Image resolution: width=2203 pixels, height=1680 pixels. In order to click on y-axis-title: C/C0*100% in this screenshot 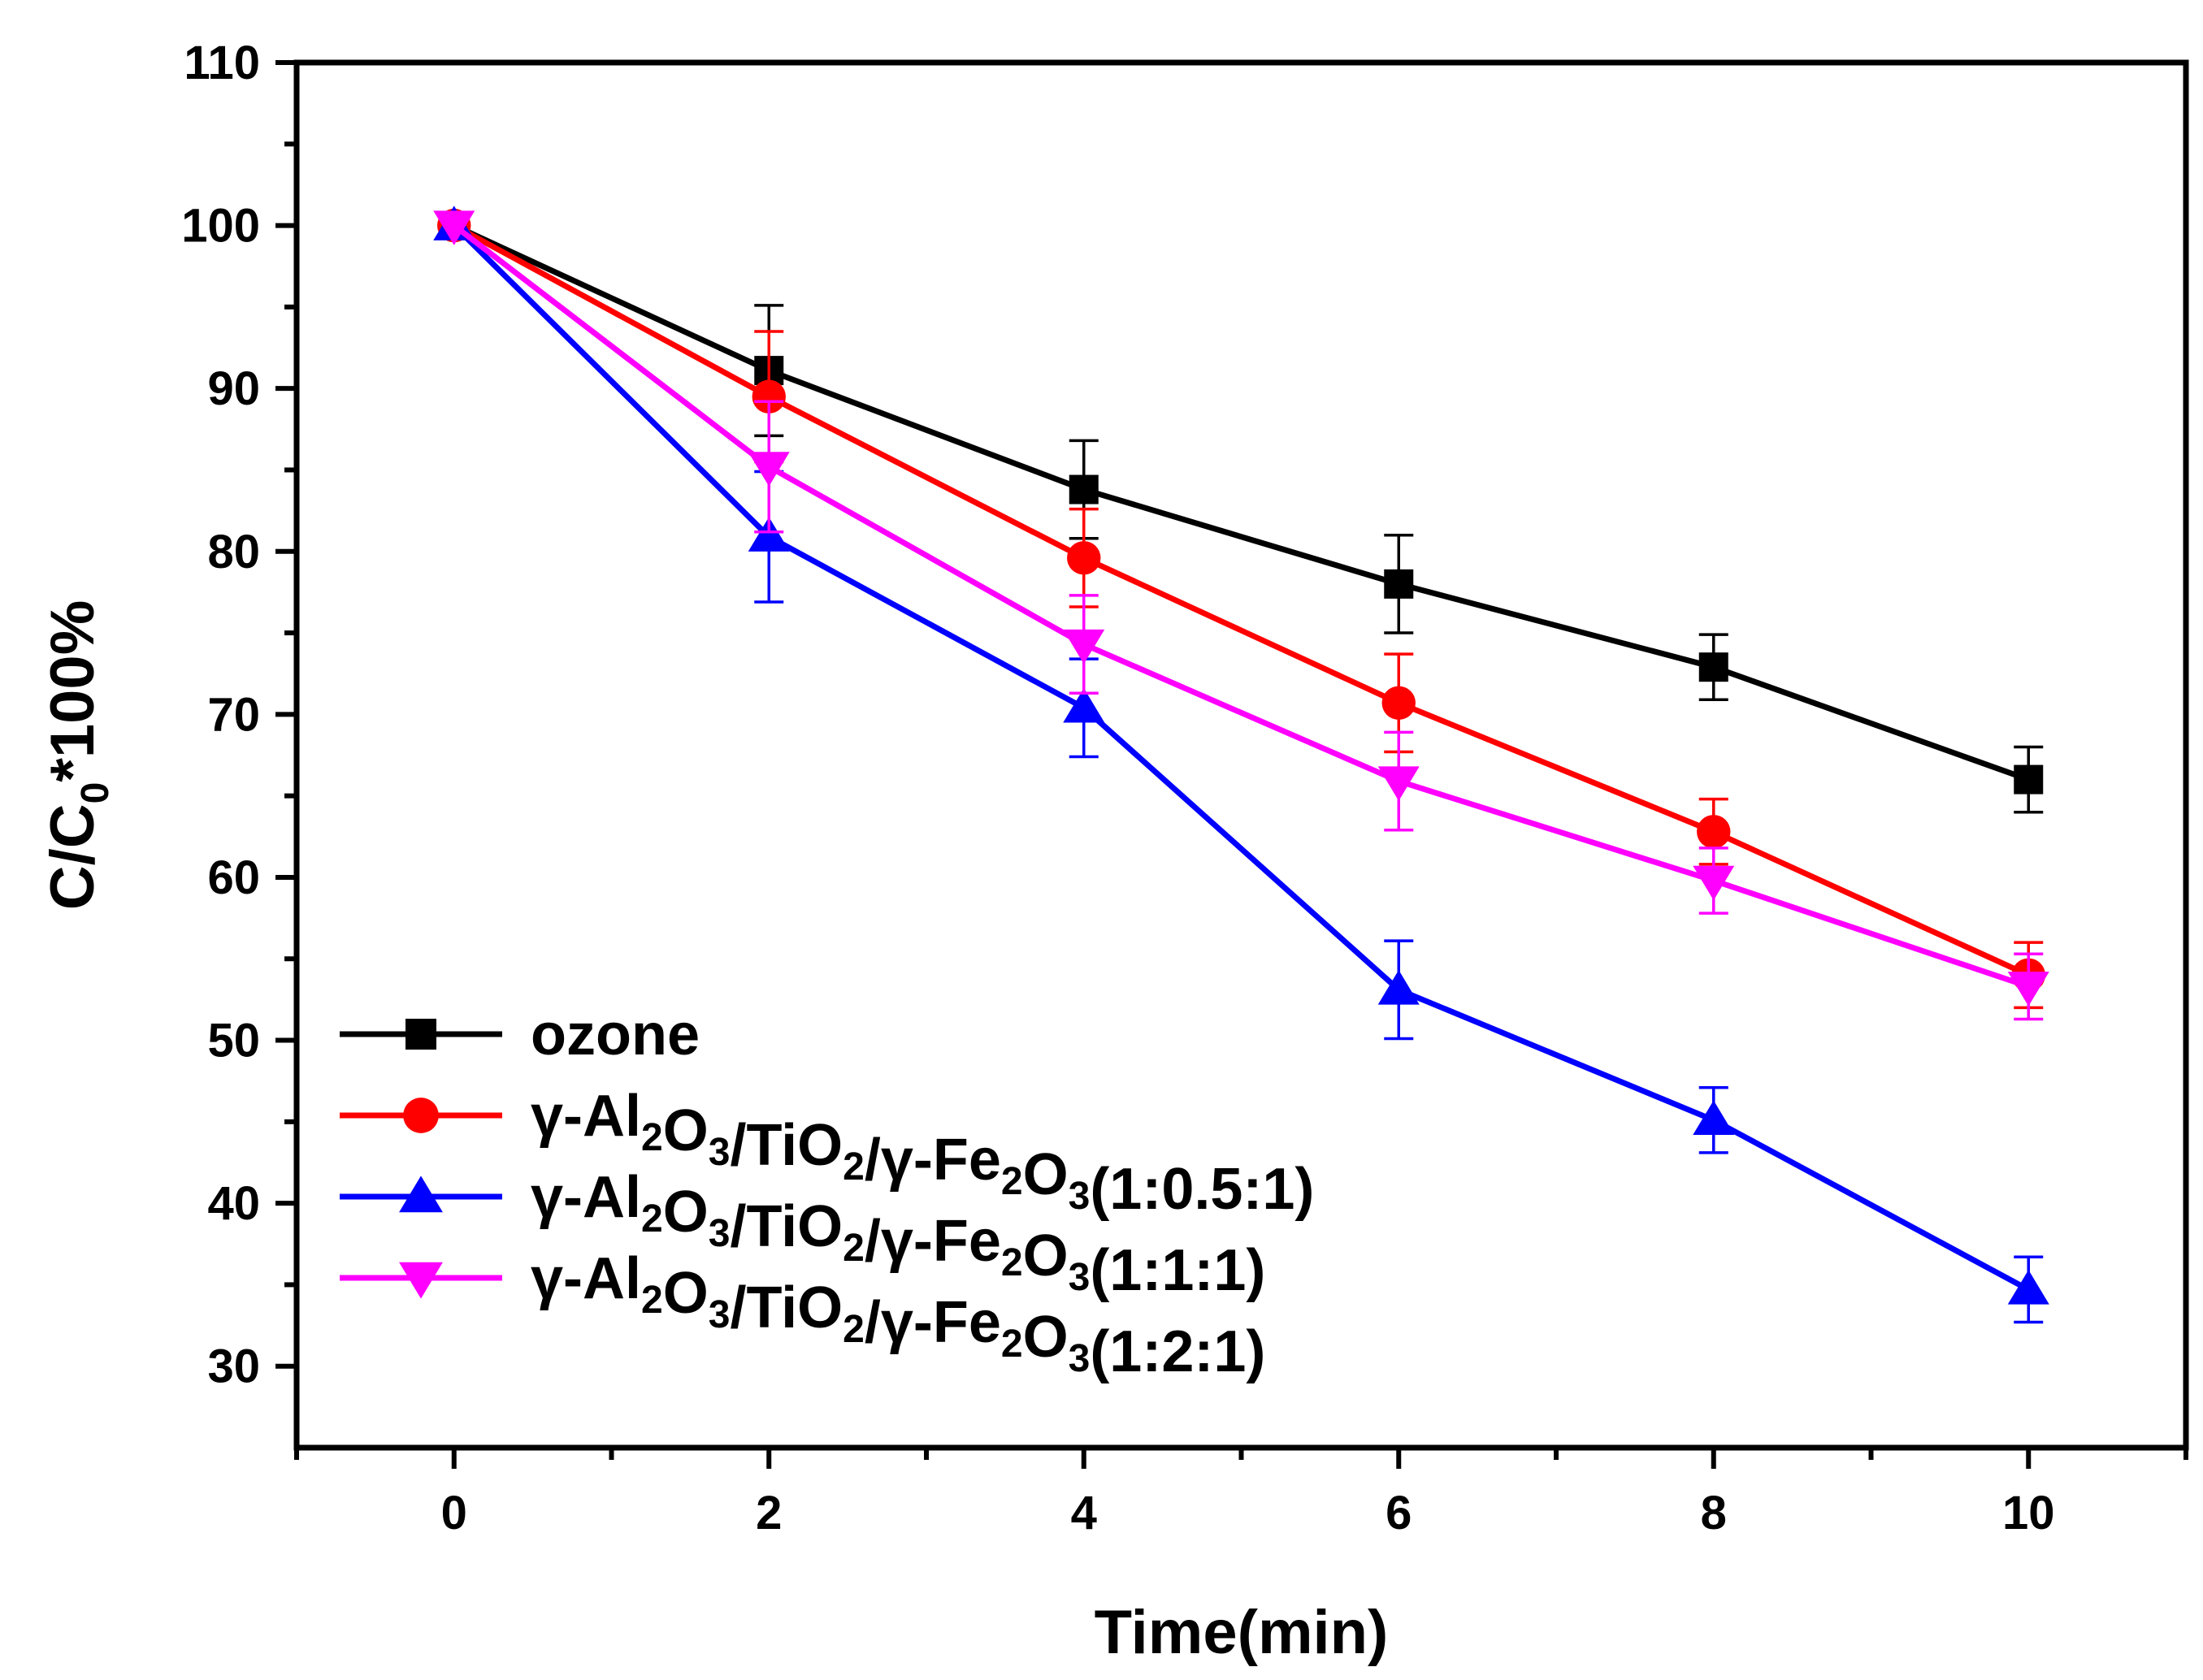, I will do `click(77, 755)`.